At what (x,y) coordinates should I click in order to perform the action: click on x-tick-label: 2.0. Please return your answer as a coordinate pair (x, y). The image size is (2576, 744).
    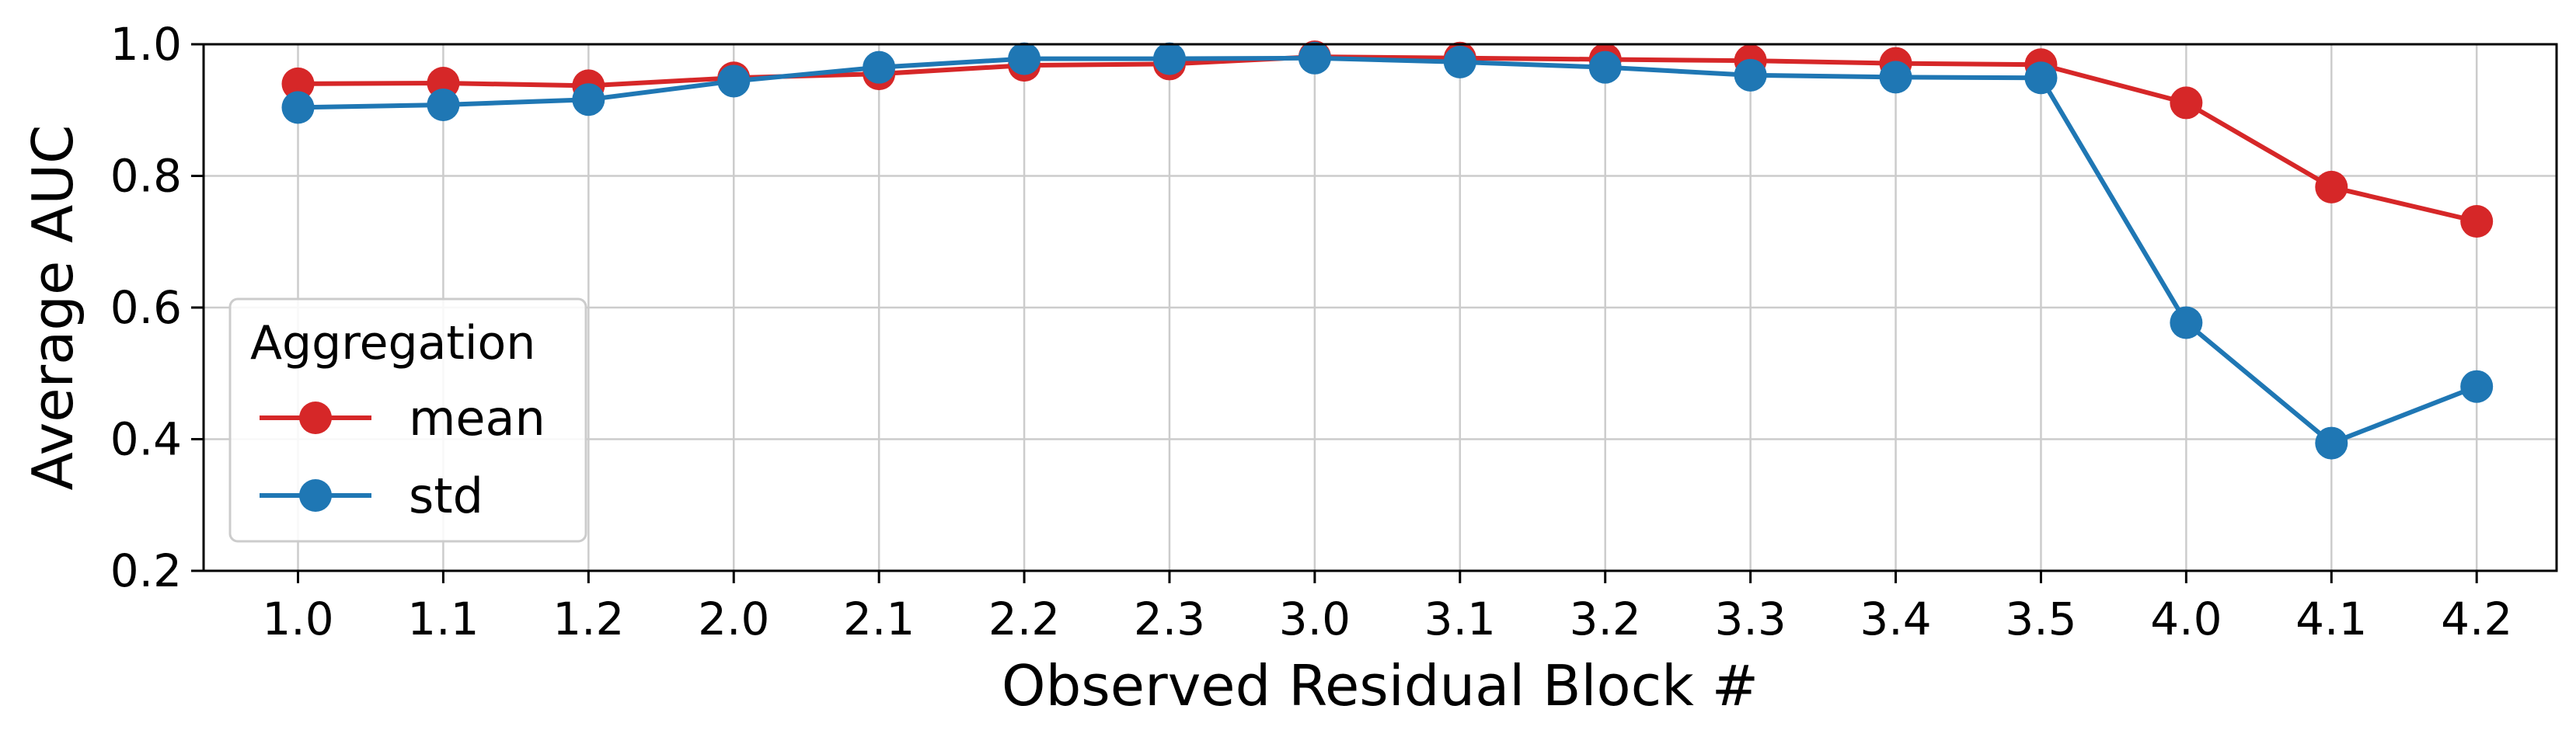
    Looking at the image, I should click on (733, 619).